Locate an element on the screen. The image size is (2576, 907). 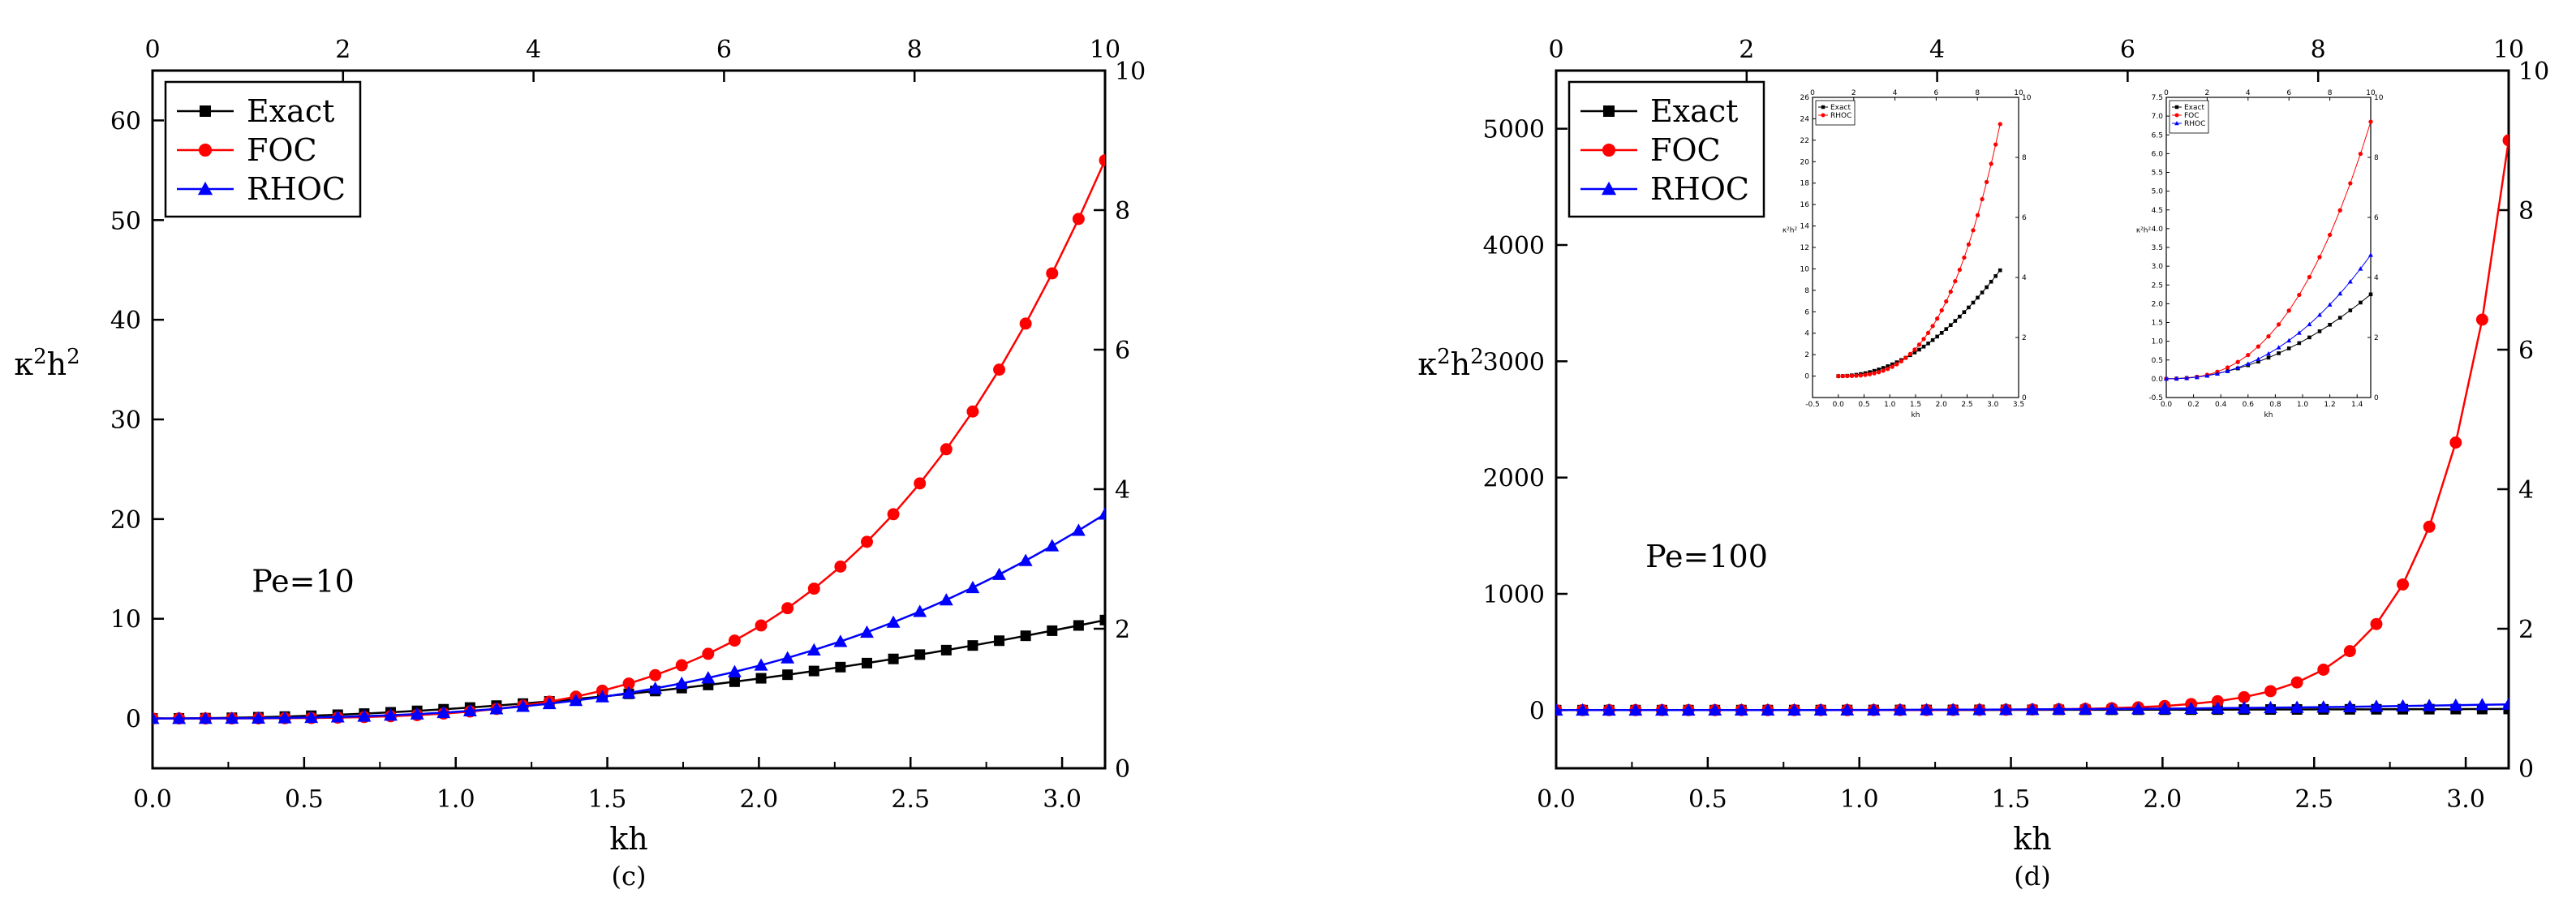
legend-label: RHOC is located at coordinates (296, 189).